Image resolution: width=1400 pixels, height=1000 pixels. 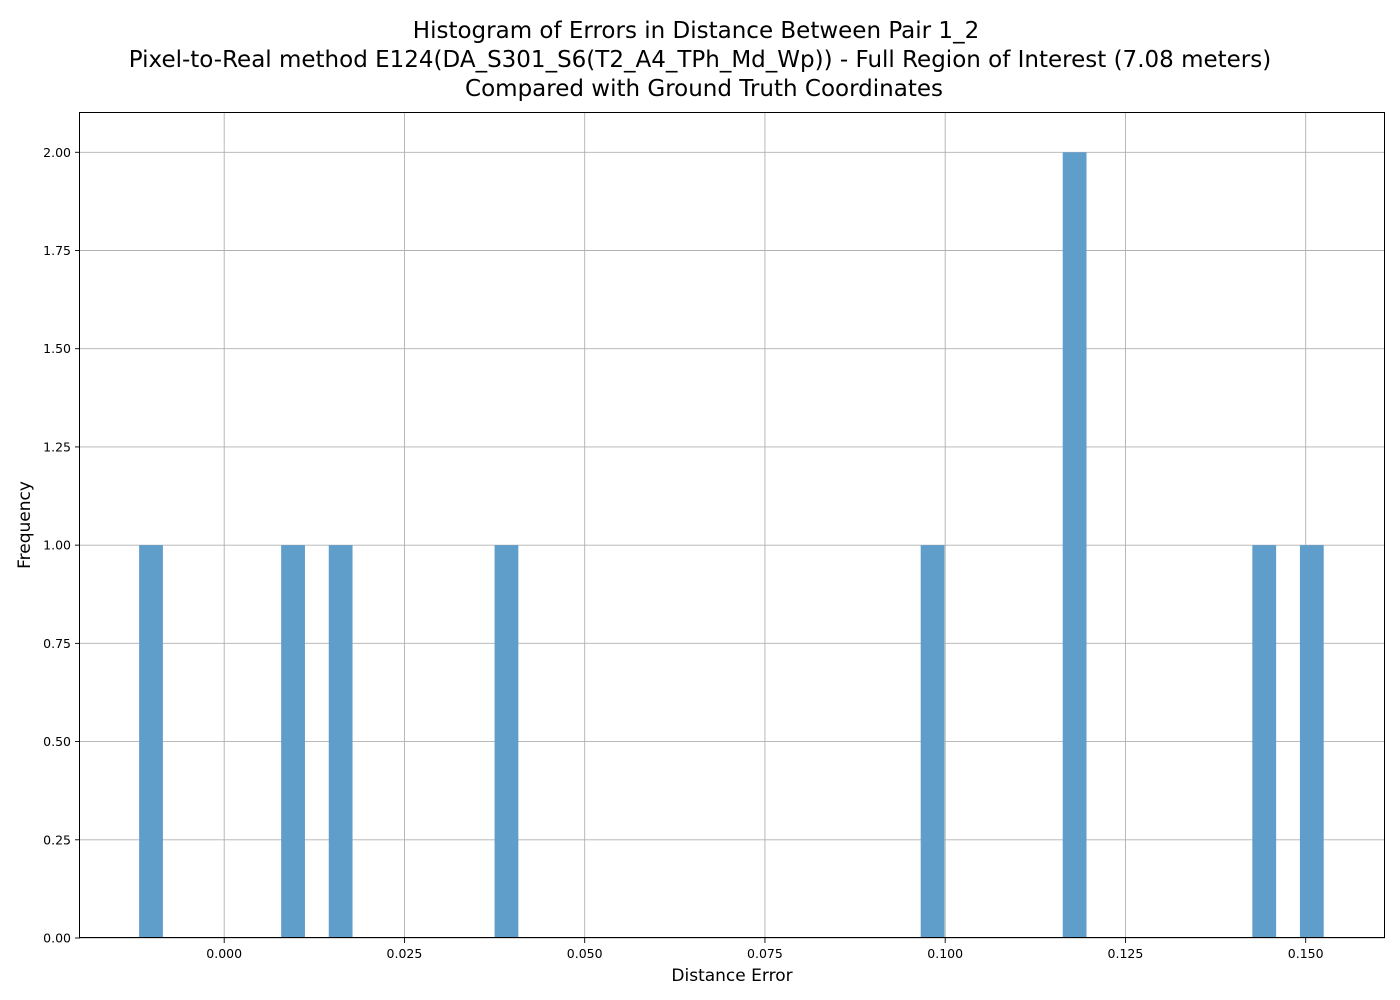 I want to click on y-tick-label: 1.00, so click(x=57, y=545).